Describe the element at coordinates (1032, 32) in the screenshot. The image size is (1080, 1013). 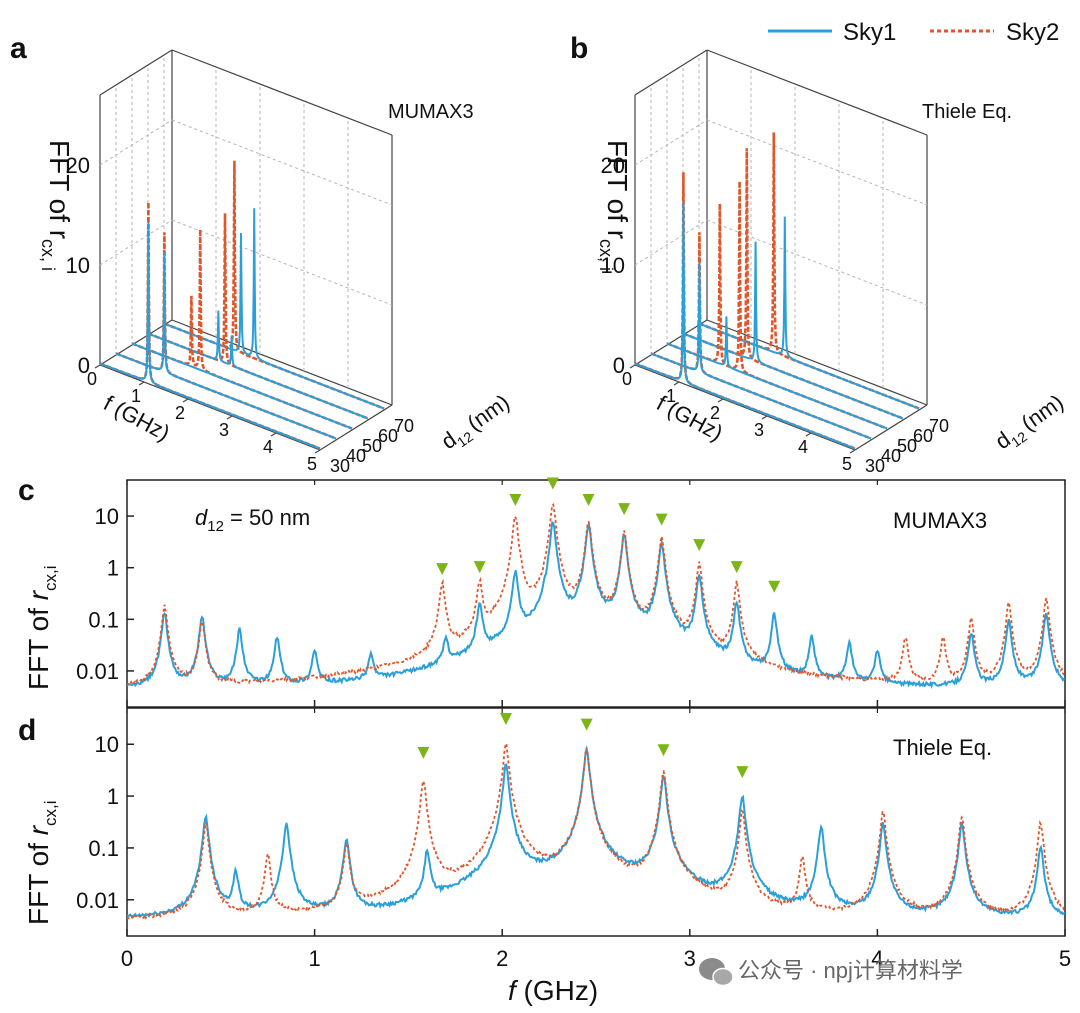
I see `legend-sky2-label: Sky2` at that location.